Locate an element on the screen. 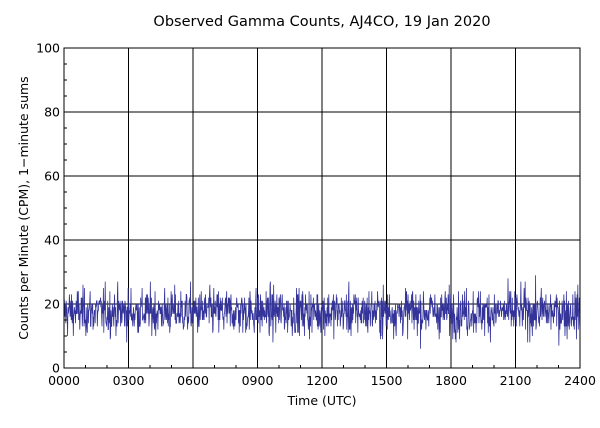 The image size is (600, 428). x-tick-label: 1200 is located at coordinates (322, 380).